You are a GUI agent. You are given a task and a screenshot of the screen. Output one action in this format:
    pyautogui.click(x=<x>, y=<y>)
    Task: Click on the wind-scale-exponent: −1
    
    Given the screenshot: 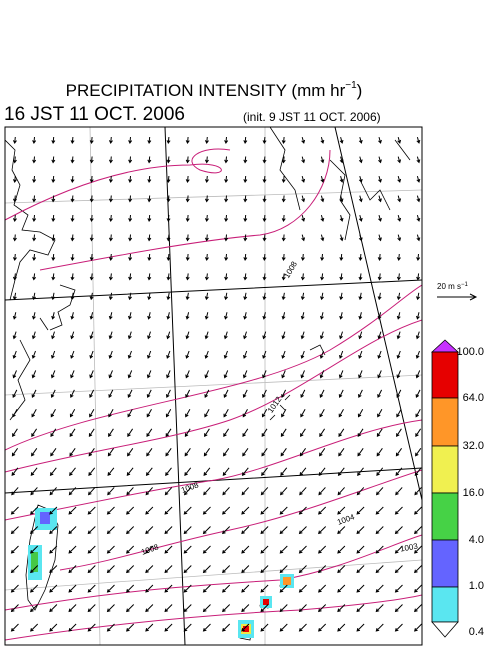 What is the action you would take?
    pyautogui.click(x=465, y=285)
    